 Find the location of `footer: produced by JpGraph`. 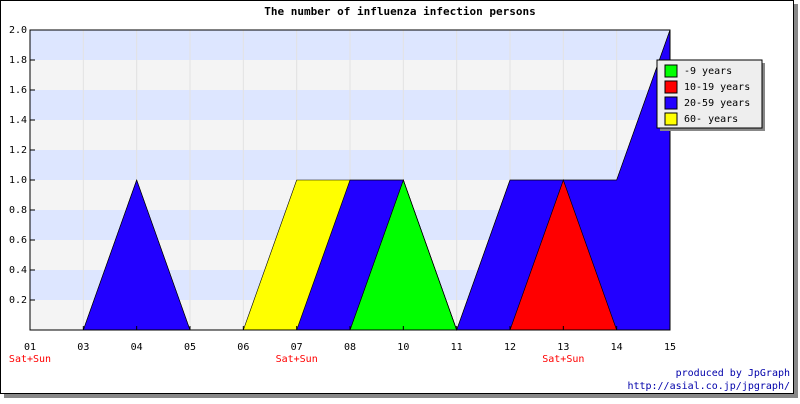

footer: produced by JpGraph is located at coordinates (733, 373).